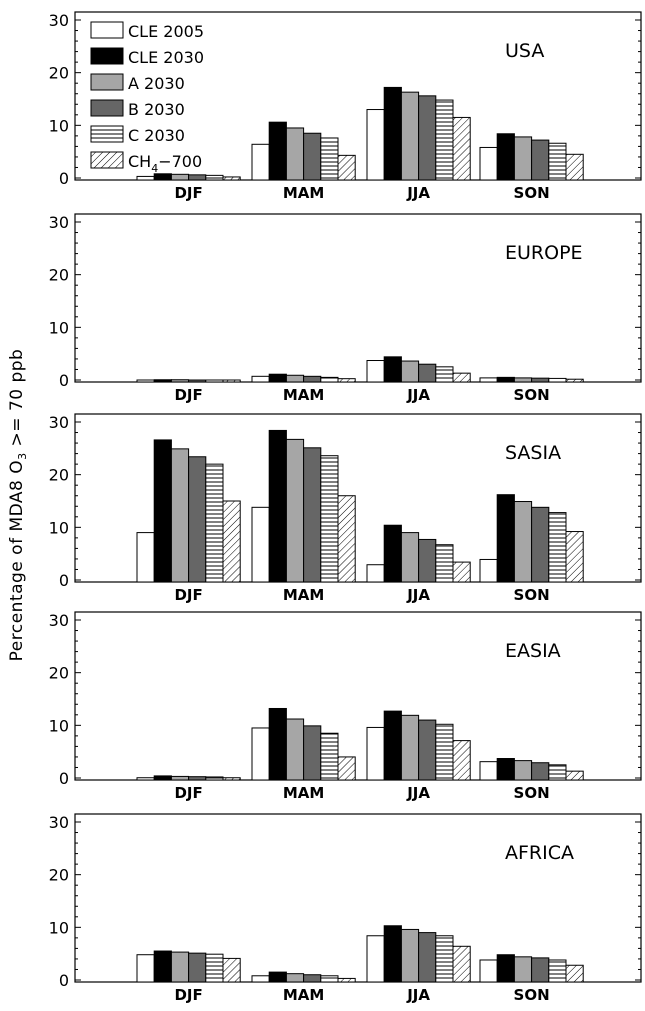  What do you see at coordinates (524, 51) in the screenshot?
I see `region-label: USA` at bounding box center [524, 51].